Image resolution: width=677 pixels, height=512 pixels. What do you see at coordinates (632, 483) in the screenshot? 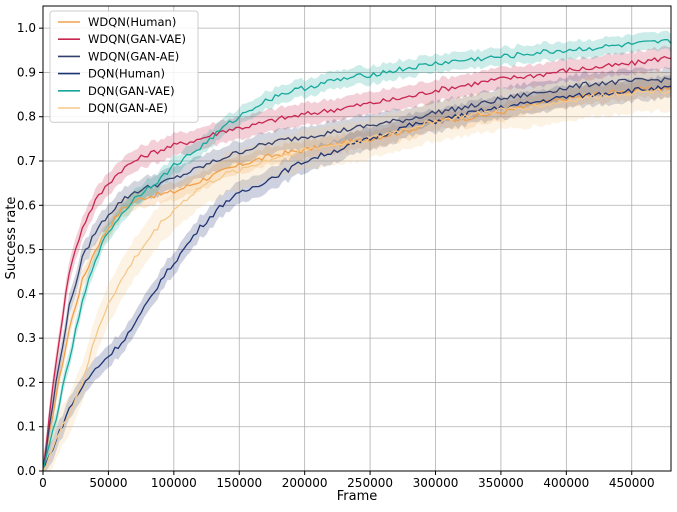
I see `x-tick-label: 450000` at bounding box center [632, 483].